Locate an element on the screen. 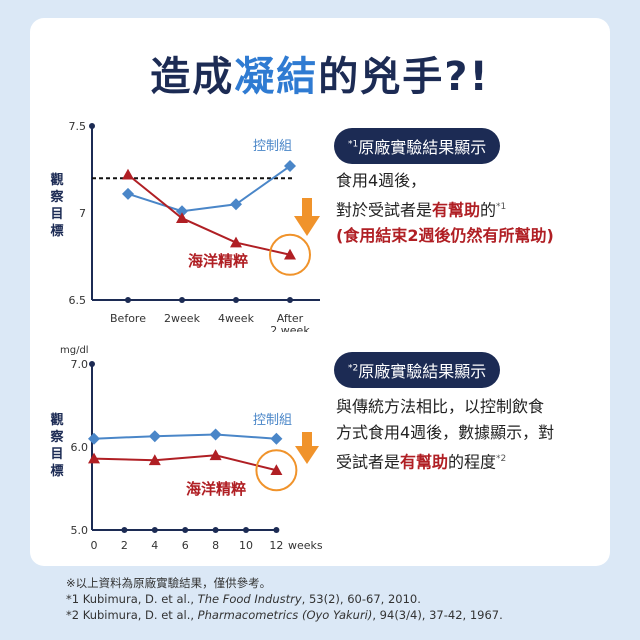 The height and width of the screenshot is (640, 640). result-pill-1: *1原廠實驗結果顯示 is located at coordinates (417, 146).